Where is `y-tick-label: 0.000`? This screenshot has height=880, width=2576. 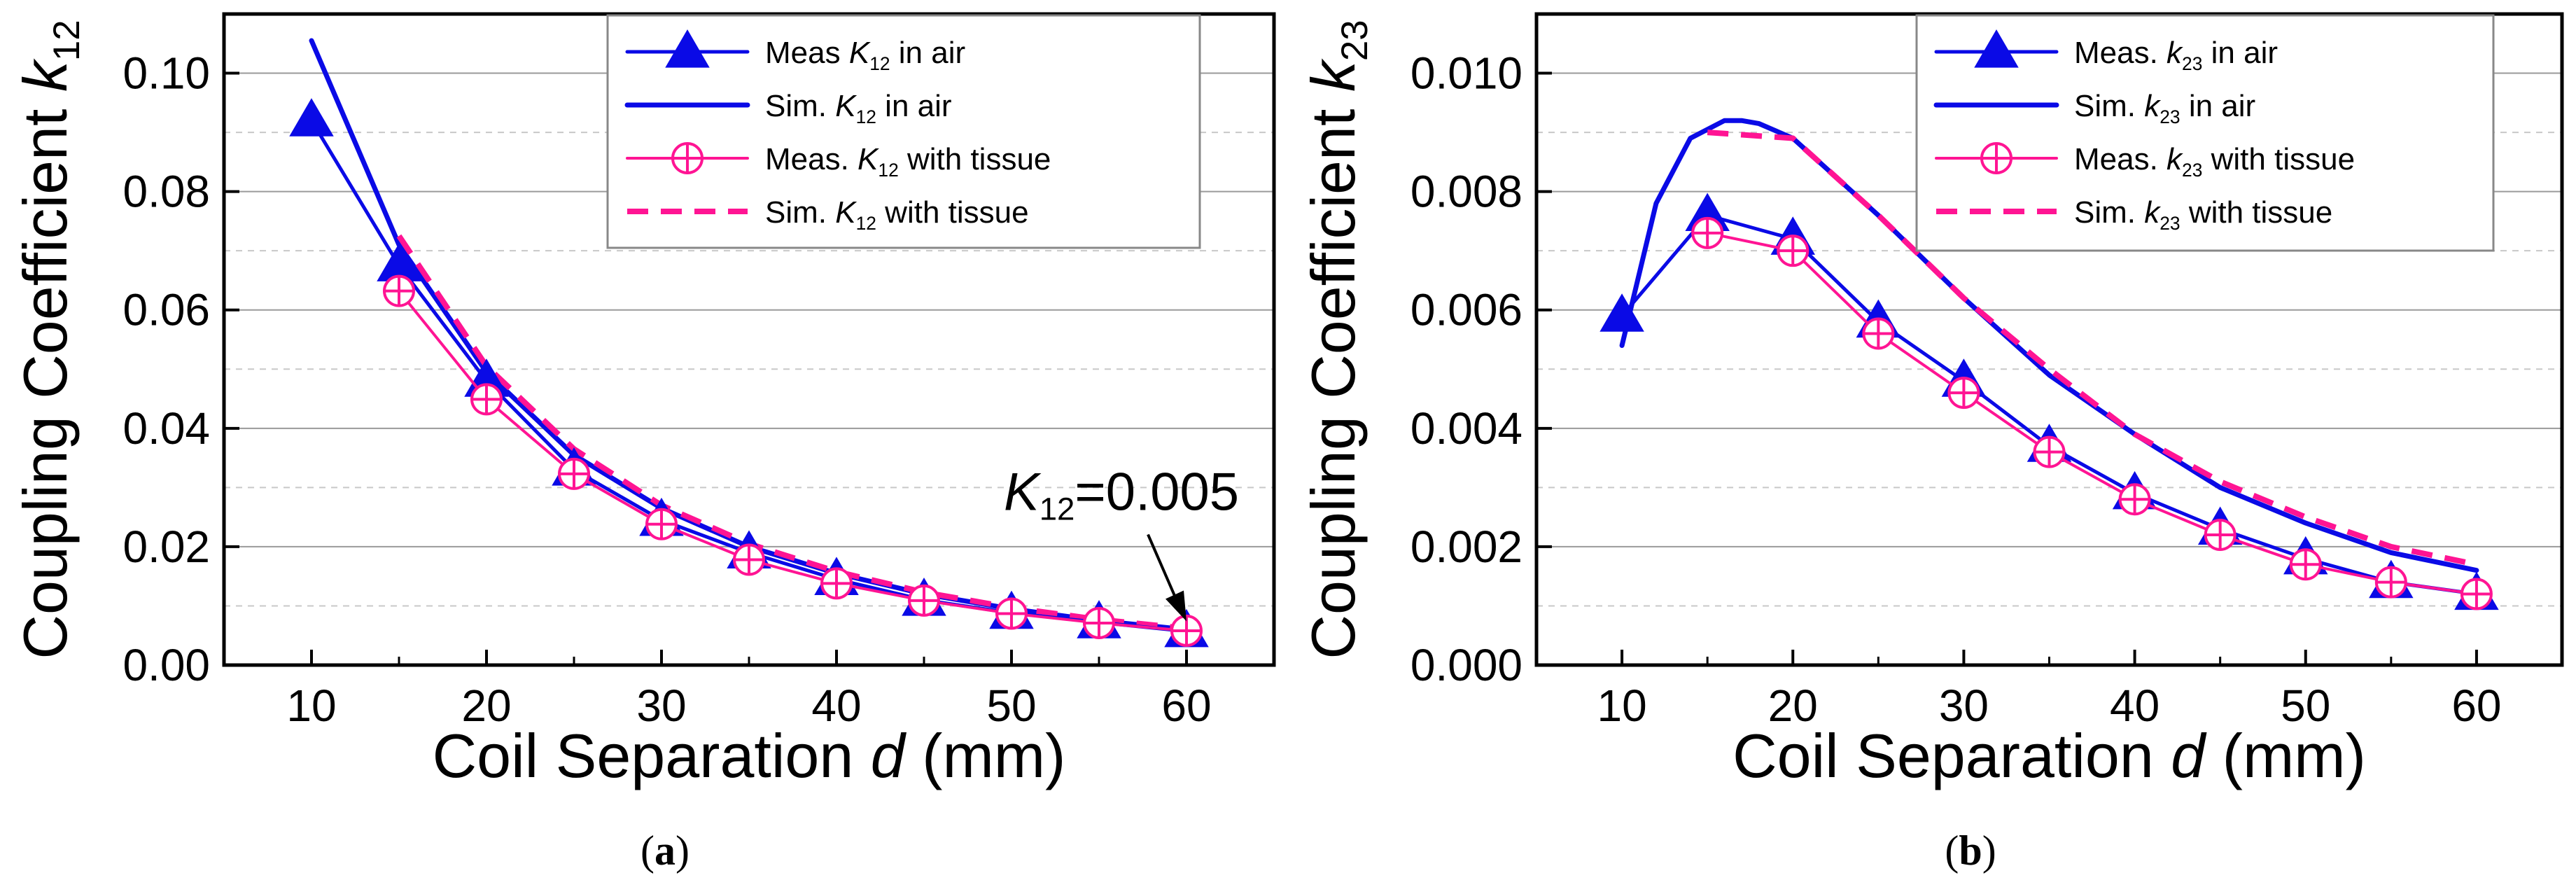
y-tick-label: 0.000 is located at coordinates (1466, 665).